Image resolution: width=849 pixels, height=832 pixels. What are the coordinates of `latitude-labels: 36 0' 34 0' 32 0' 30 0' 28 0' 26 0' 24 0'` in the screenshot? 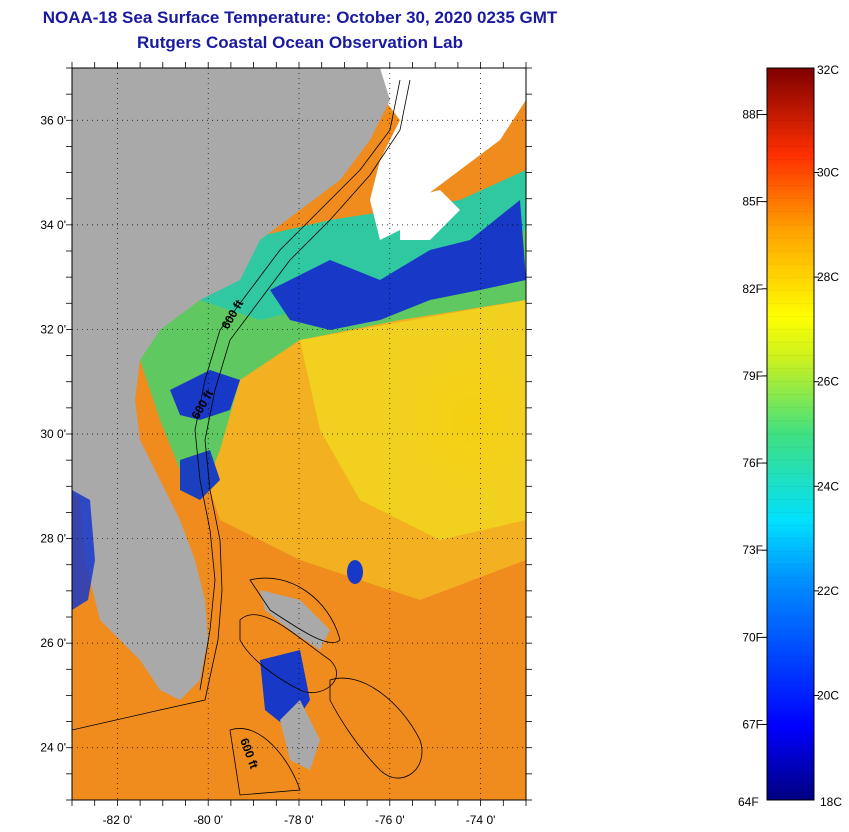 It's located at (53, 433).